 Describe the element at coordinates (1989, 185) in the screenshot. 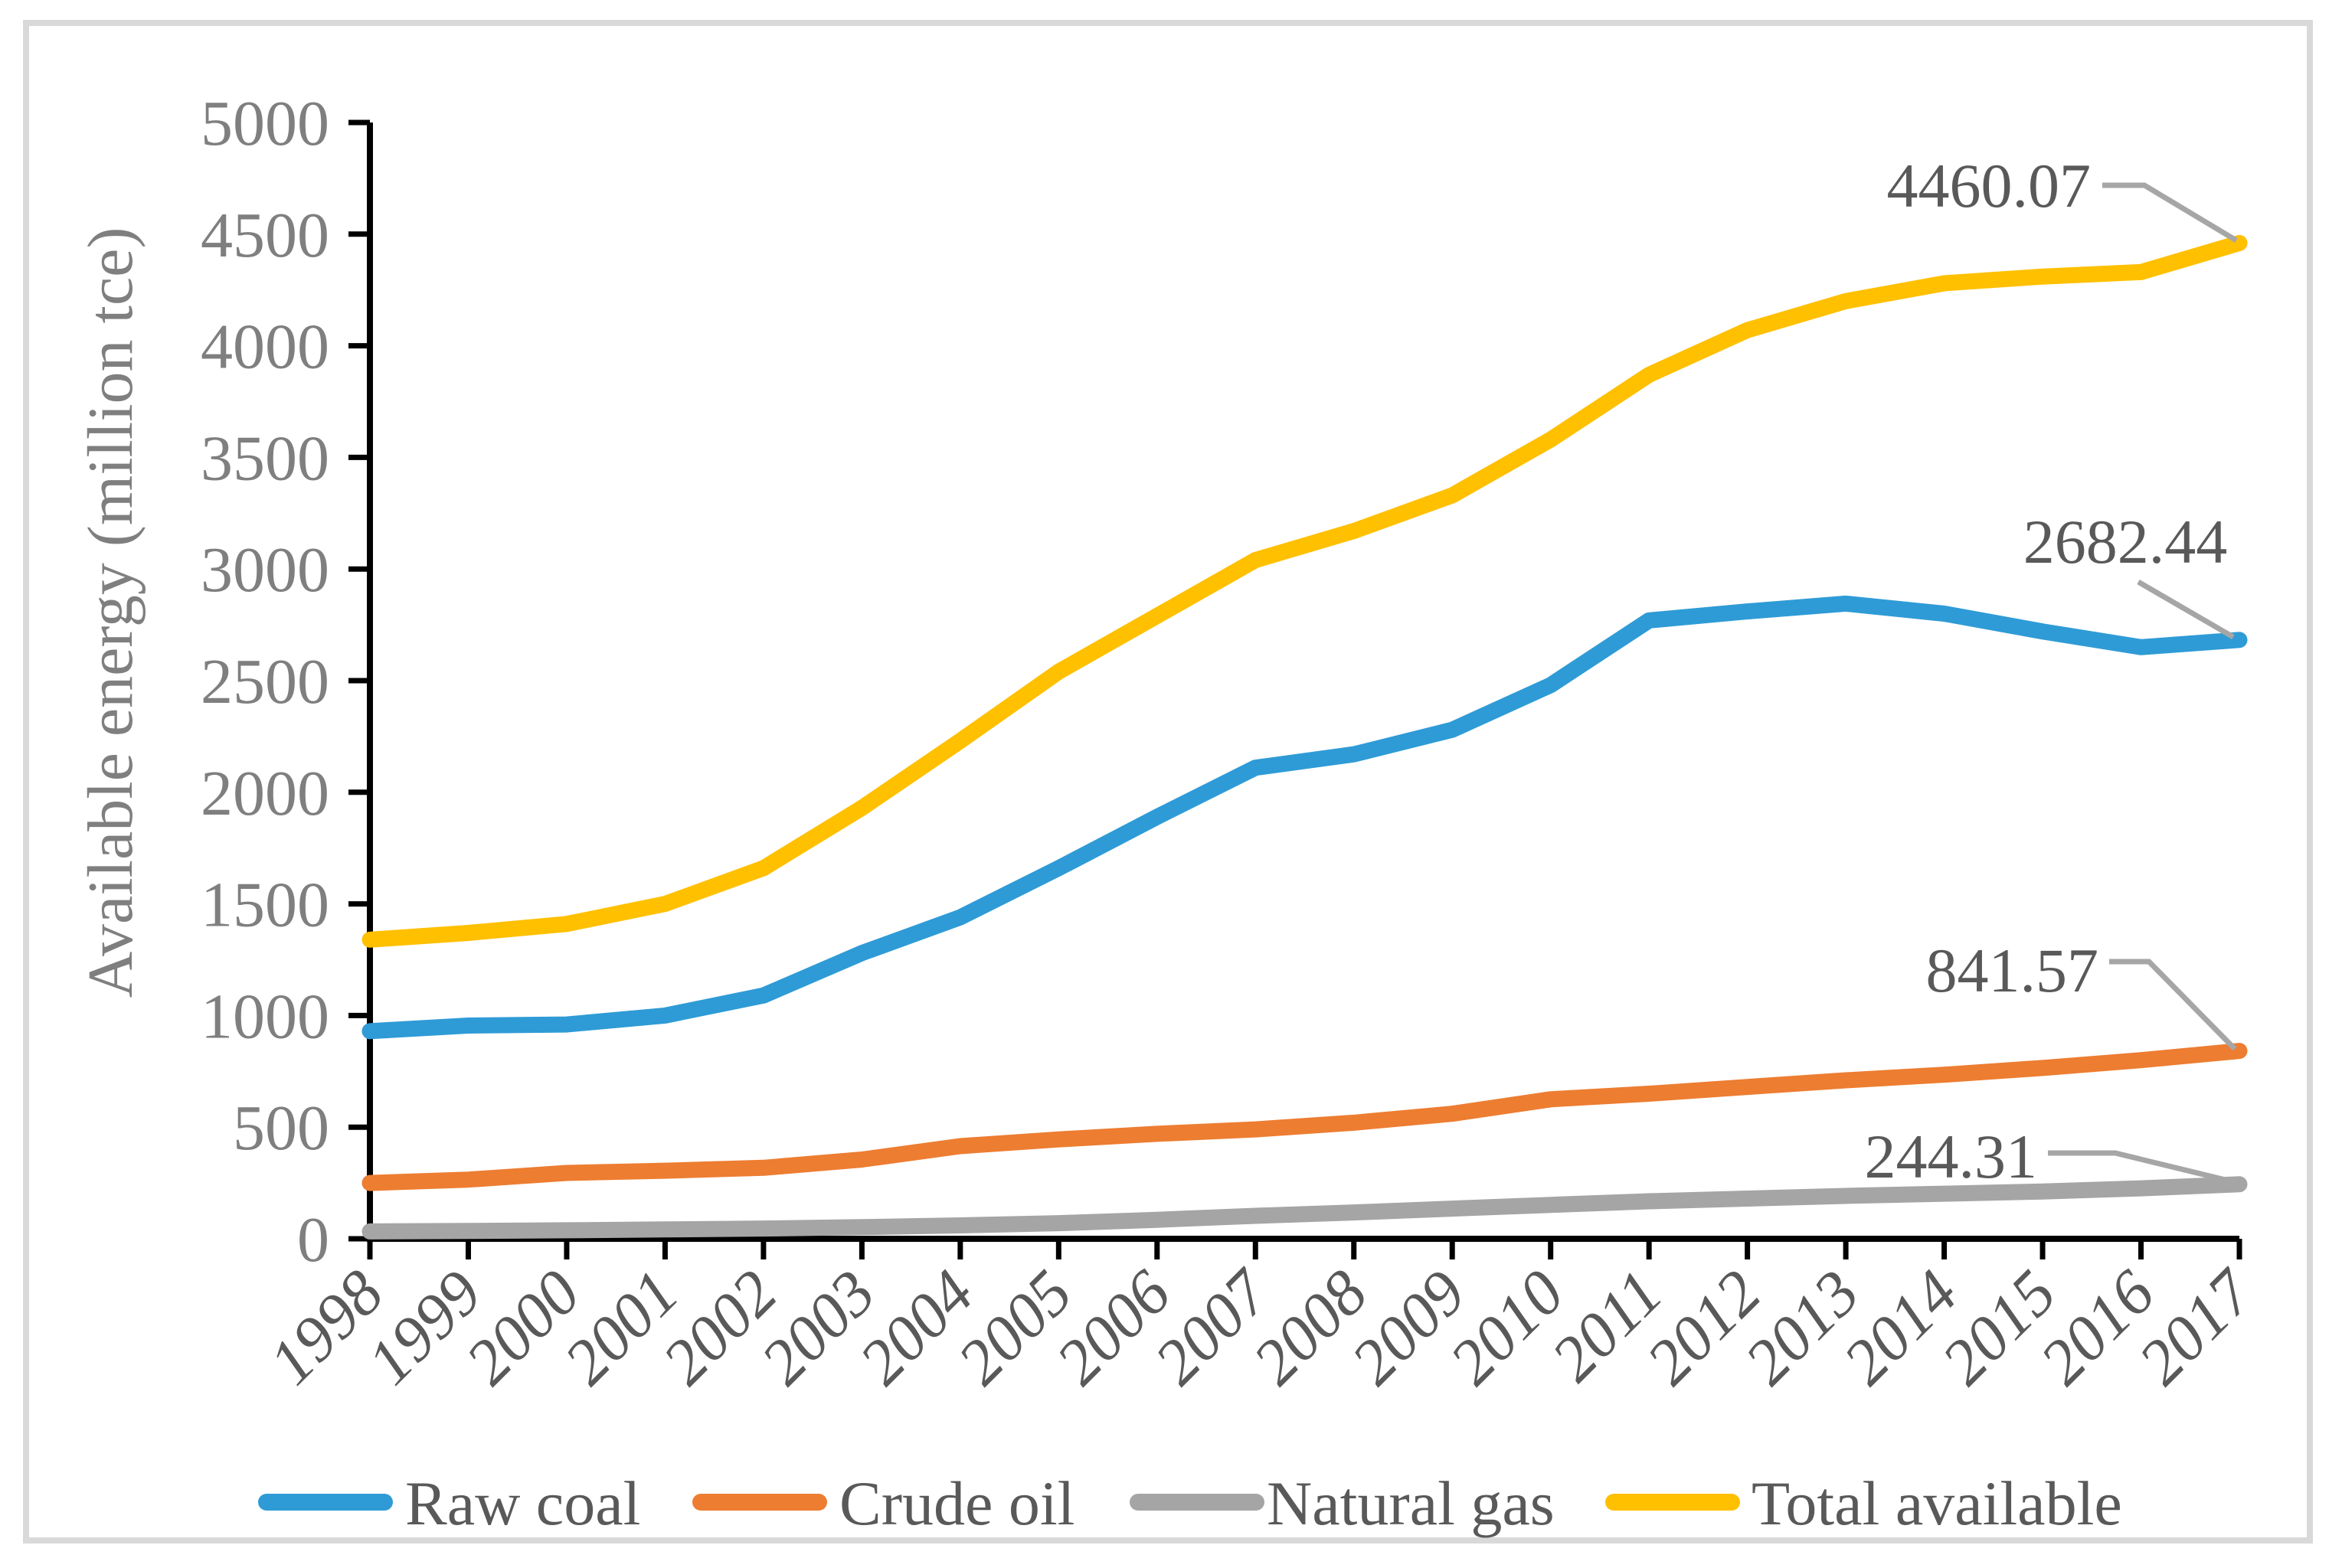

I see `data-label-total-available: 4460.07` at that location.